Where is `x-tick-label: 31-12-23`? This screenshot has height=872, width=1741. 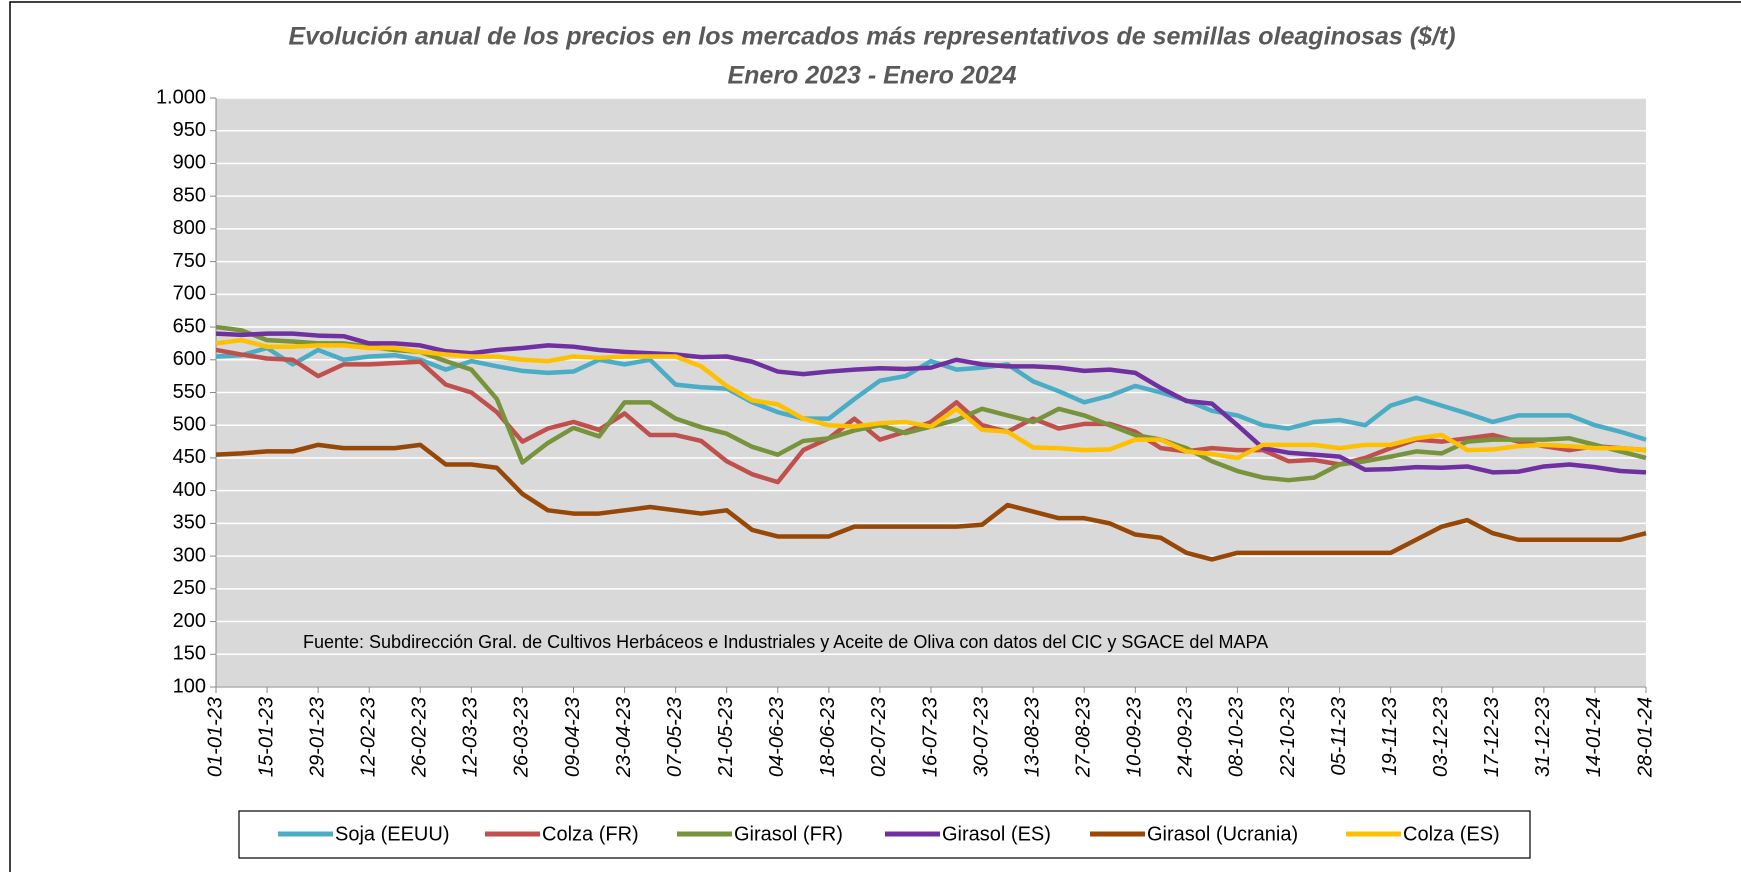 x-tick-label: 31-12-23 is located at coordinates (1543, 737).